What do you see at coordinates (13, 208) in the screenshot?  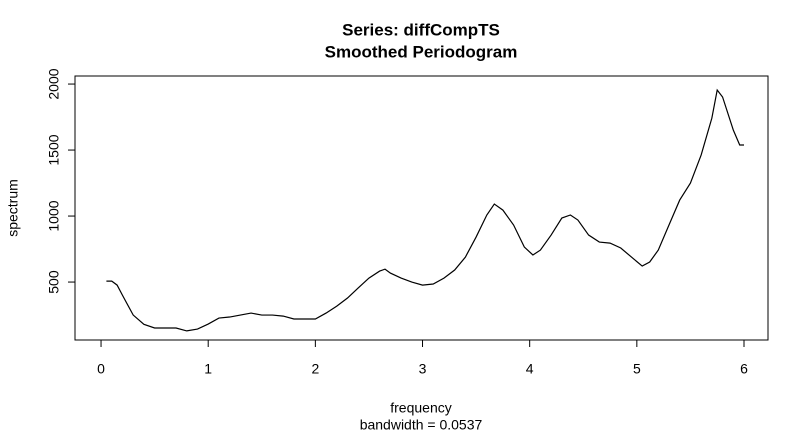 I see `y-axis-label: spectrum` at bounding box center [13, 208].